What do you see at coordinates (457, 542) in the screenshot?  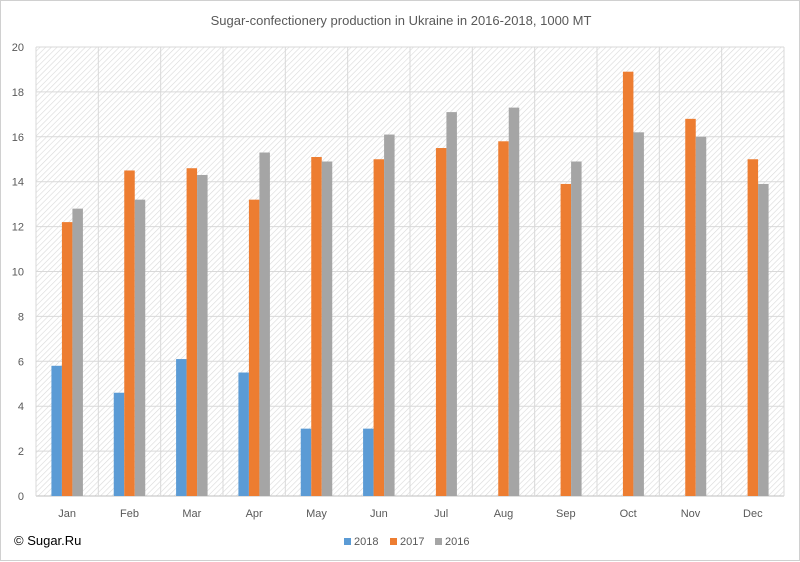 I see `legend-label-2016: 2016` at bounding box center [457, 542].